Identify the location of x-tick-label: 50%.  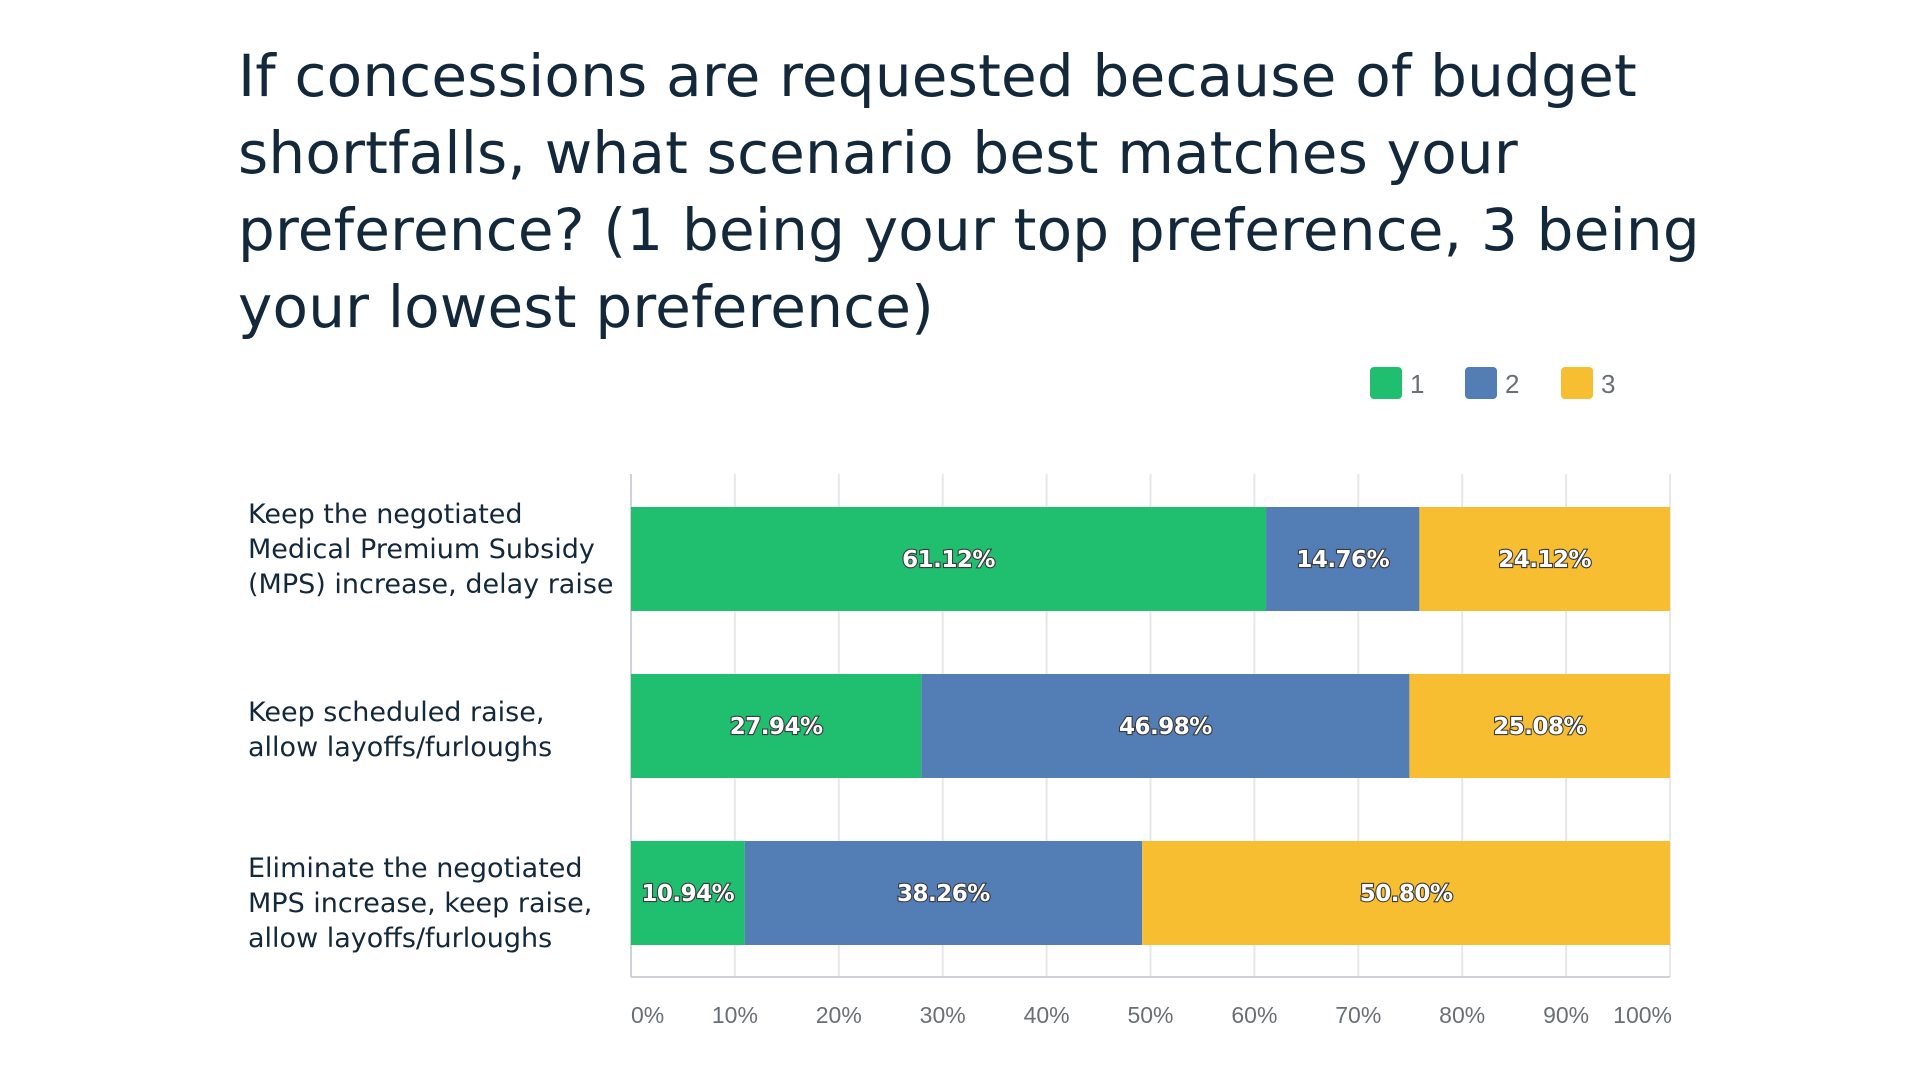
(1150, 1015).